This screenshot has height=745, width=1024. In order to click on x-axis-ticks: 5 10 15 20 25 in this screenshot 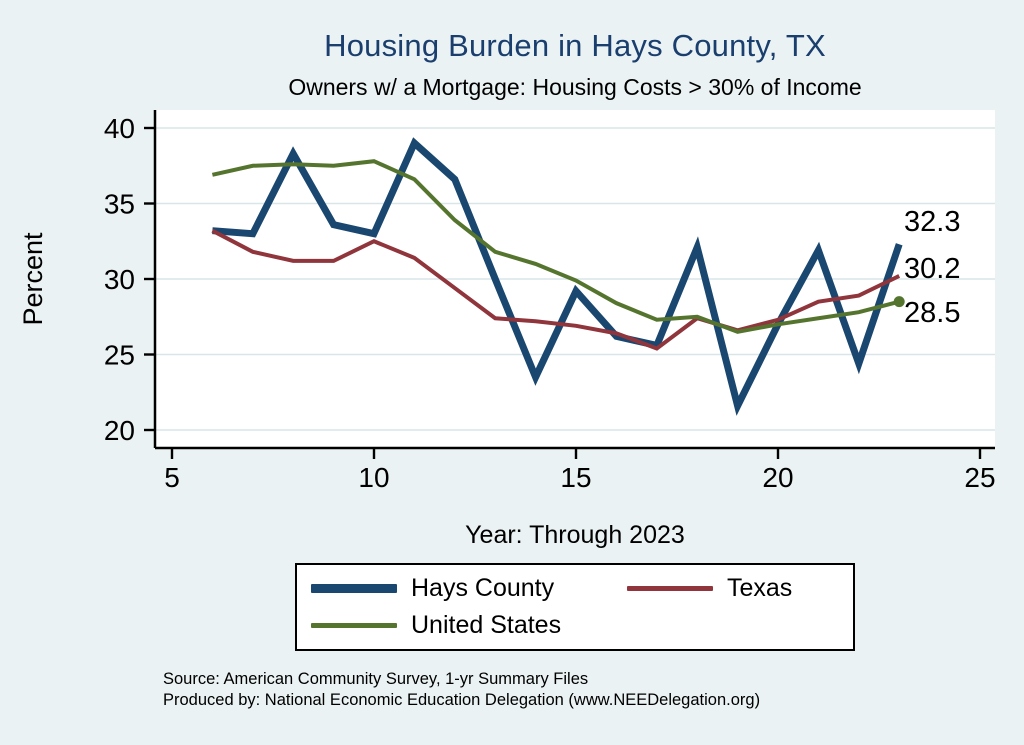, I will do `click(580, 470)`.